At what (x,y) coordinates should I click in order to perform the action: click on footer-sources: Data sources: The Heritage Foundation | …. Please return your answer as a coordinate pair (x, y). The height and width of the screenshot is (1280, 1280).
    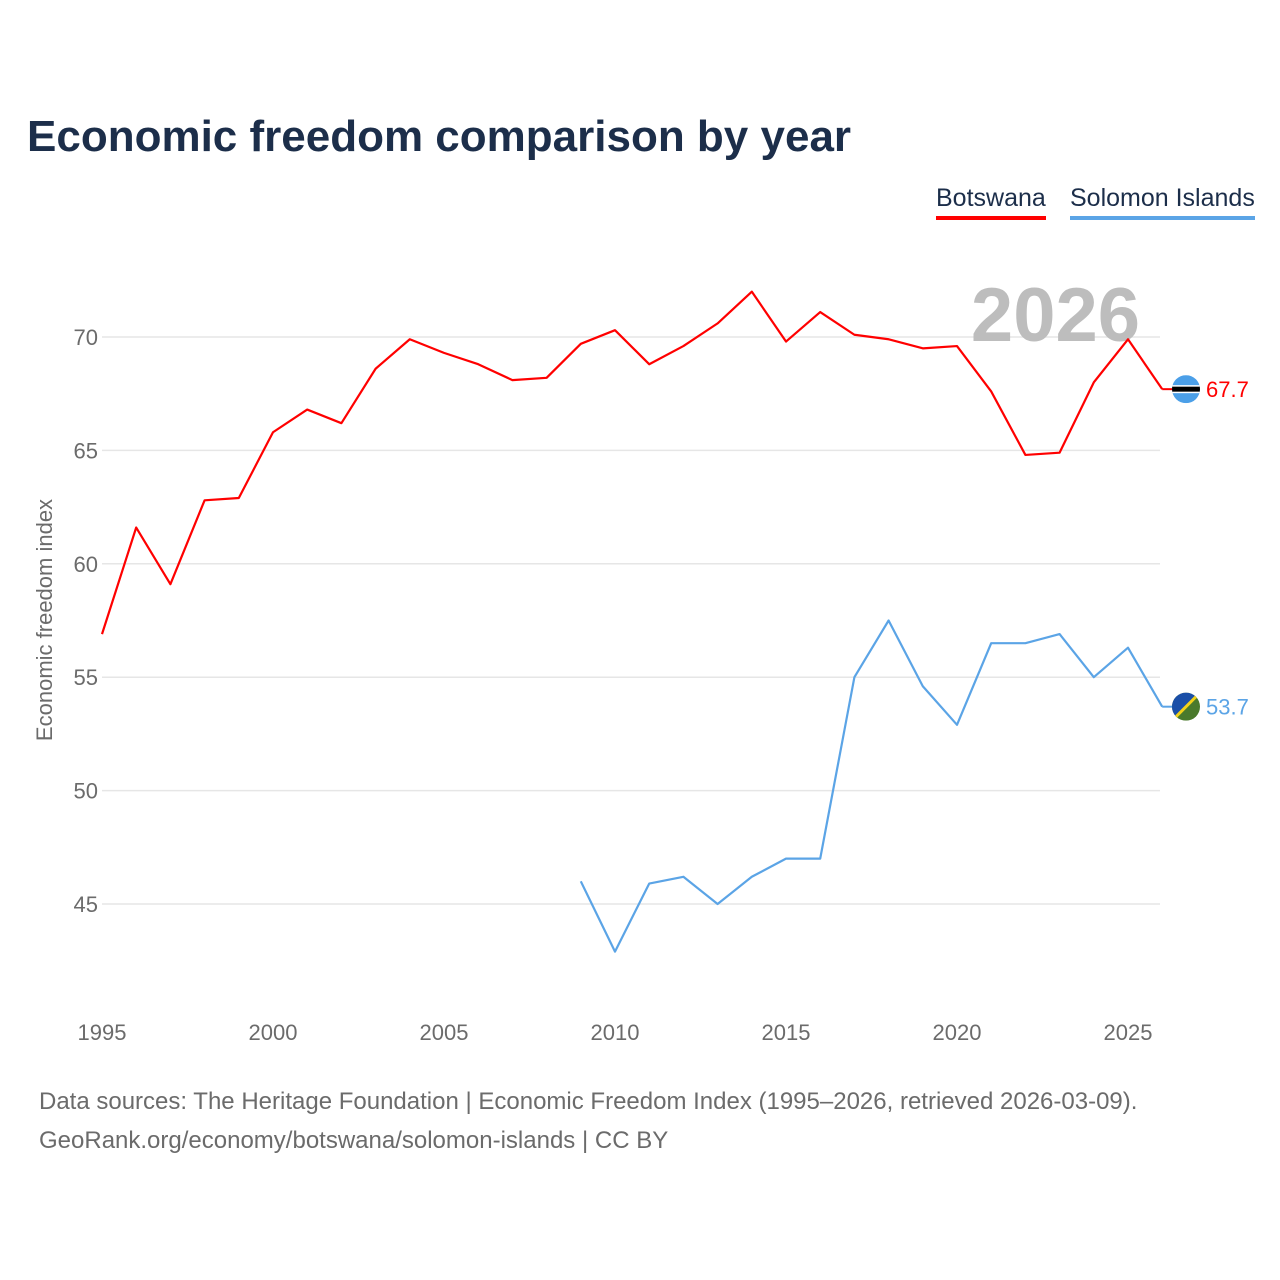
    Looking at the image, I should click on (588, 1101).